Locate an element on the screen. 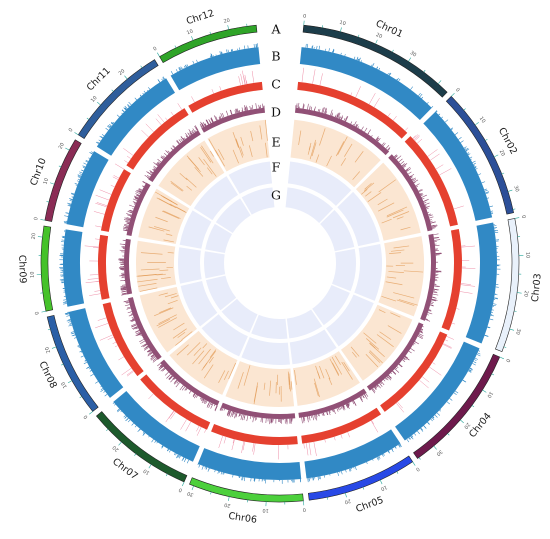 The width and height of the screenshot is (550, 539). track-c-band is located at coordinates (352, 110).